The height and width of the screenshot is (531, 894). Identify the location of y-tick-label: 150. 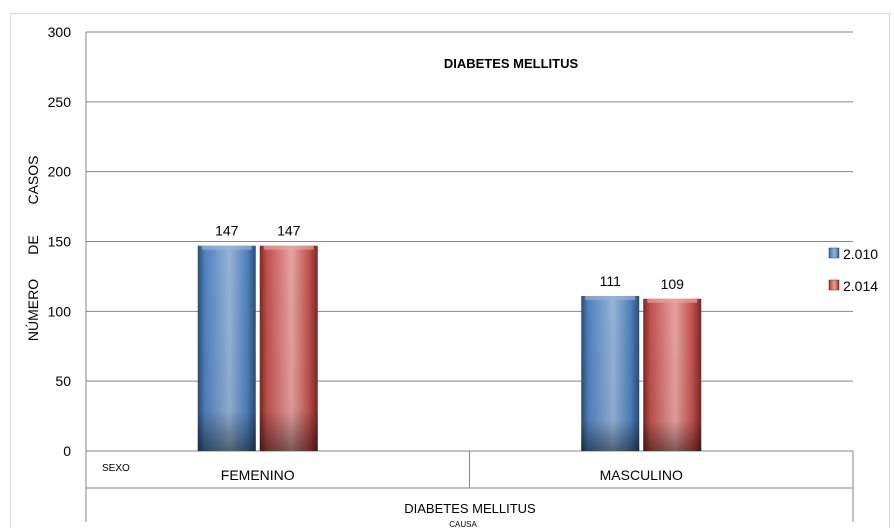
(60, 242).